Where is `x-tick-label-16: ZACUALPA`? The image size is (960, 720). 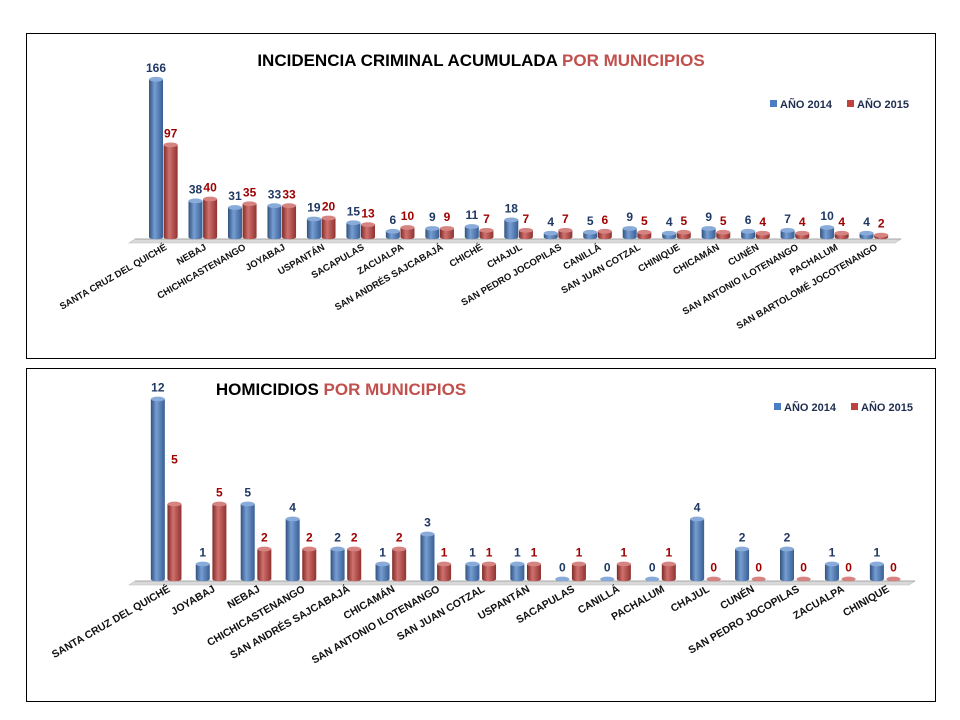 x-tick-label-16: ZACUALPA is located at coordinates (819, 602).